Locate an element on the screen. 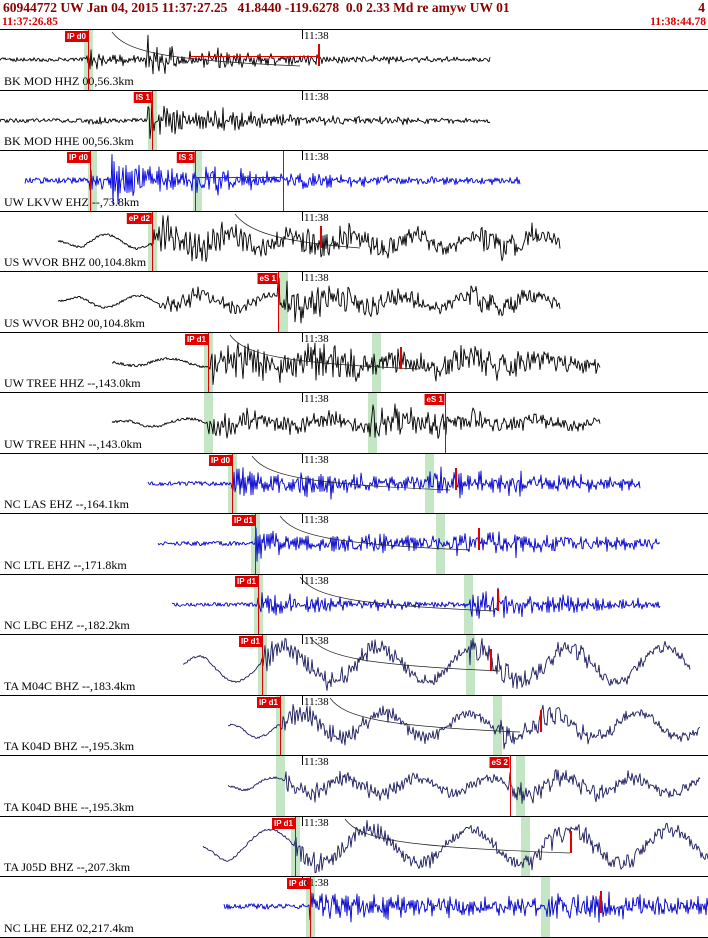 The width and height of the screenshot is (708, 938). trace-panel: 11:38 IP d0 NC LHE EHZ 02,217.4km is located at coordinates (354, 907).